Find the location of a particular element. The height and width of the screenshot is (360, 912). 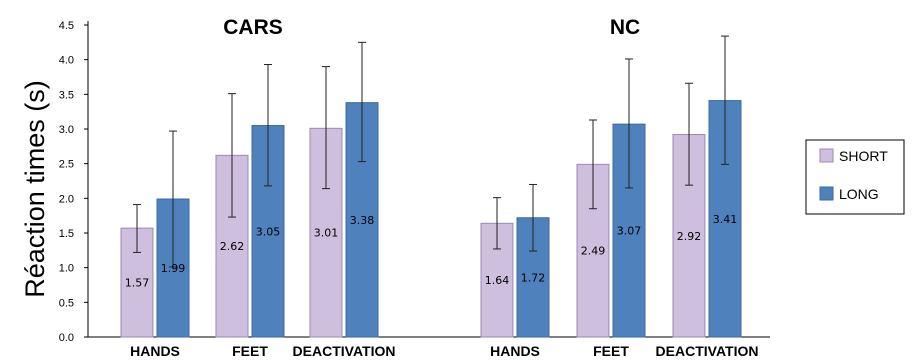

y-axis-title: Réaction times (s) is located at coordinates (35, 189).